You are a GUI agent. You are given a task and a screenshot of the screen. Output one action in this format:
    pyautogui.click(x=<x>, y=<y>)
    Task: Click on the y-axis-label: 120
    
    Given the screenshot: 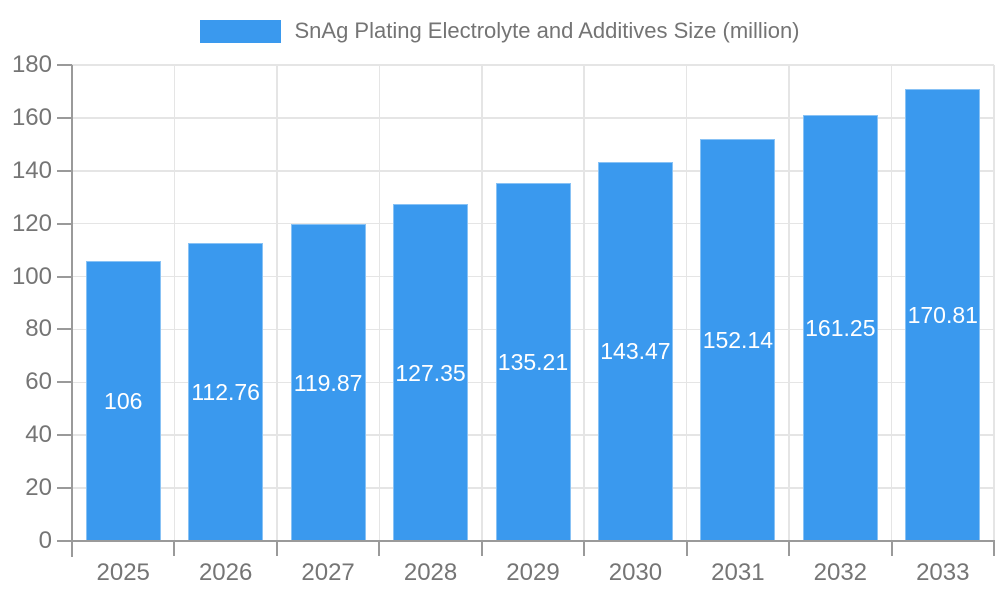 What is the action you would take?
    pyautogui.click(x=31, y=223)
    